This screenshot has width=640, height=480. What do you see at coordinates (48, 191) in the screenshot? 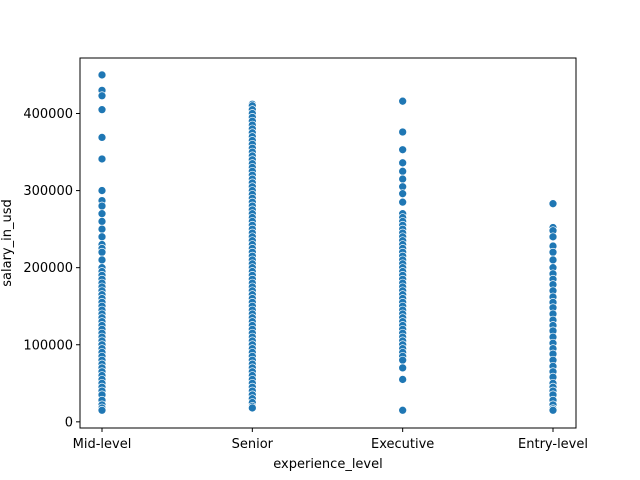
I see `y-tick-label: 300000` at bounding box center [48, 191].